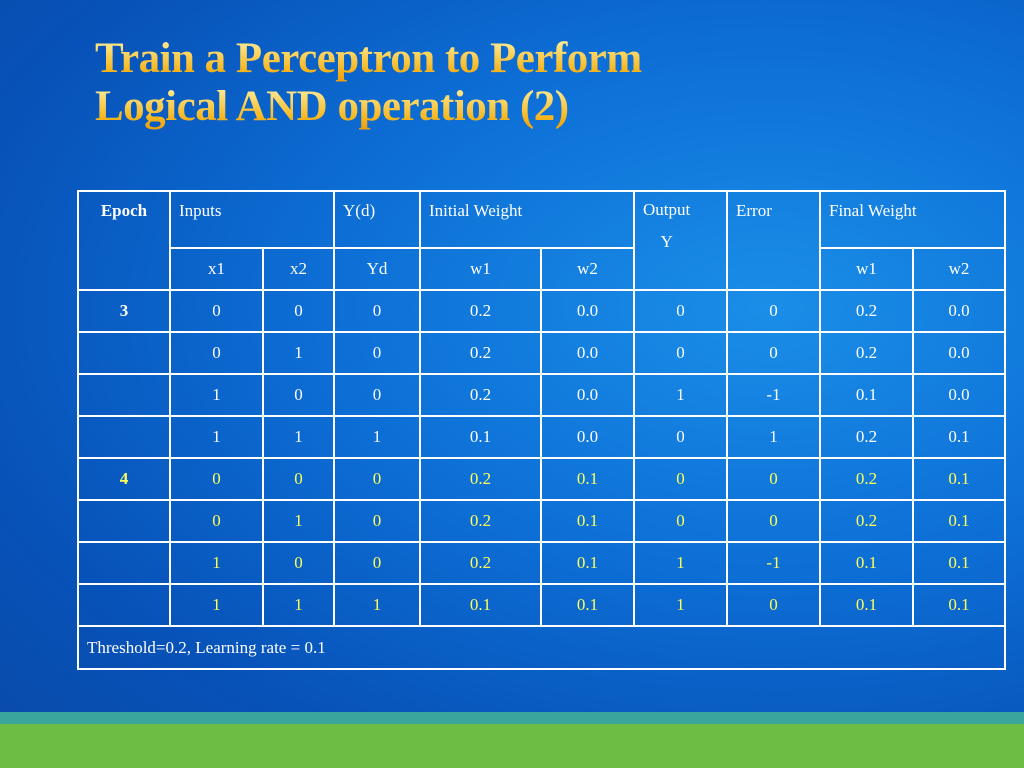 The image size is (1024, 768). Describe the element at coordinates (773, 240) in the screenshot. I see `header-cell: Error` at that location.